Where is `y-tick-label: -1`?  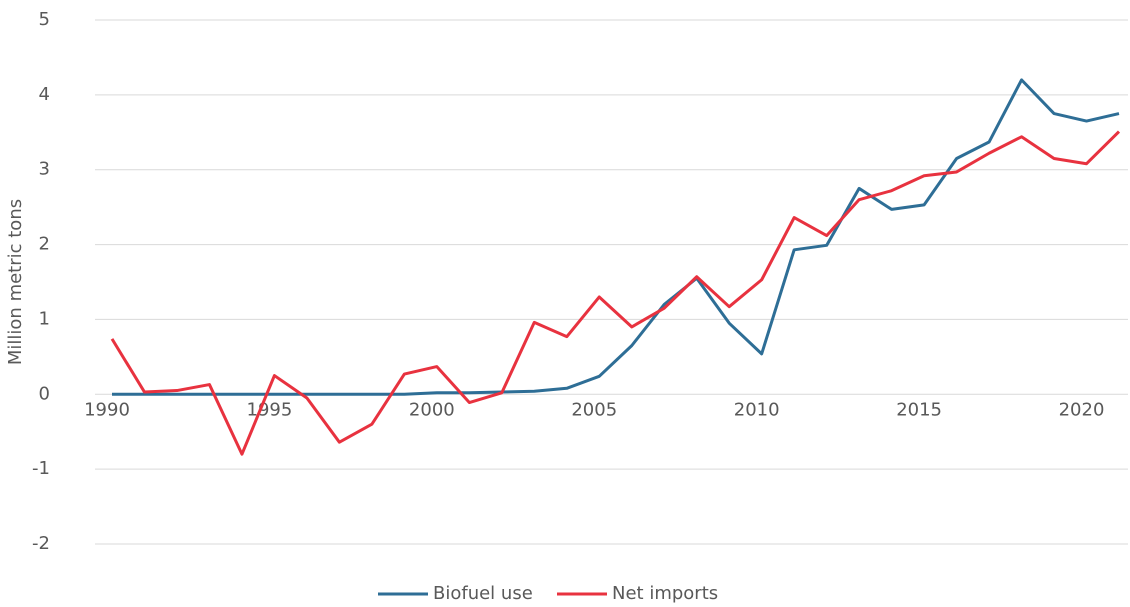
y-tick-label: -1 is located at coordinates (41, 468).